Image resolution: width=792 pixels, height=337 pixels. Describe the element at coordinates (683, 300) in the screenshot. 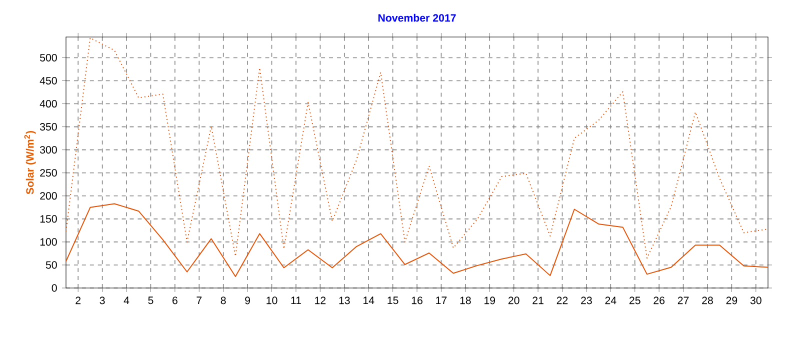

I see `x-tick-label: 27` at that location.